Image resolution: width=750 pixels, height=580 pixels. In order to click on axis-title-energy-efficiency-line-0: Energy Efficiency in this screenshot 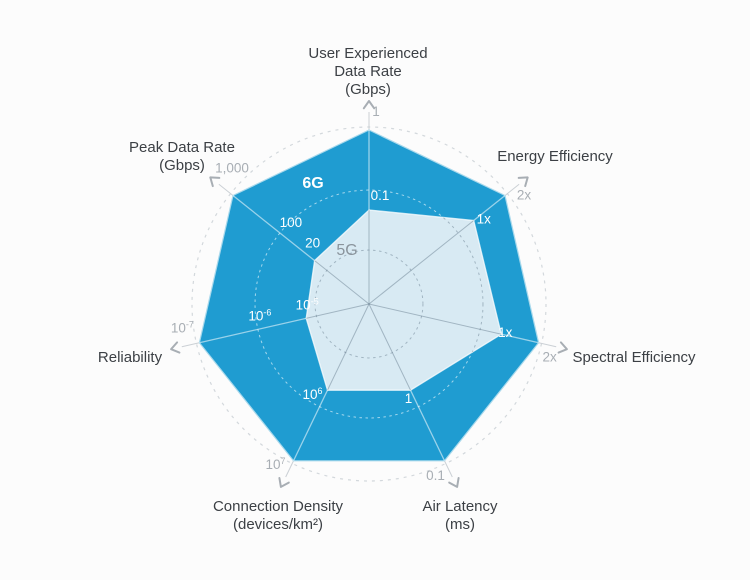, I will do `click(555, 156)`.